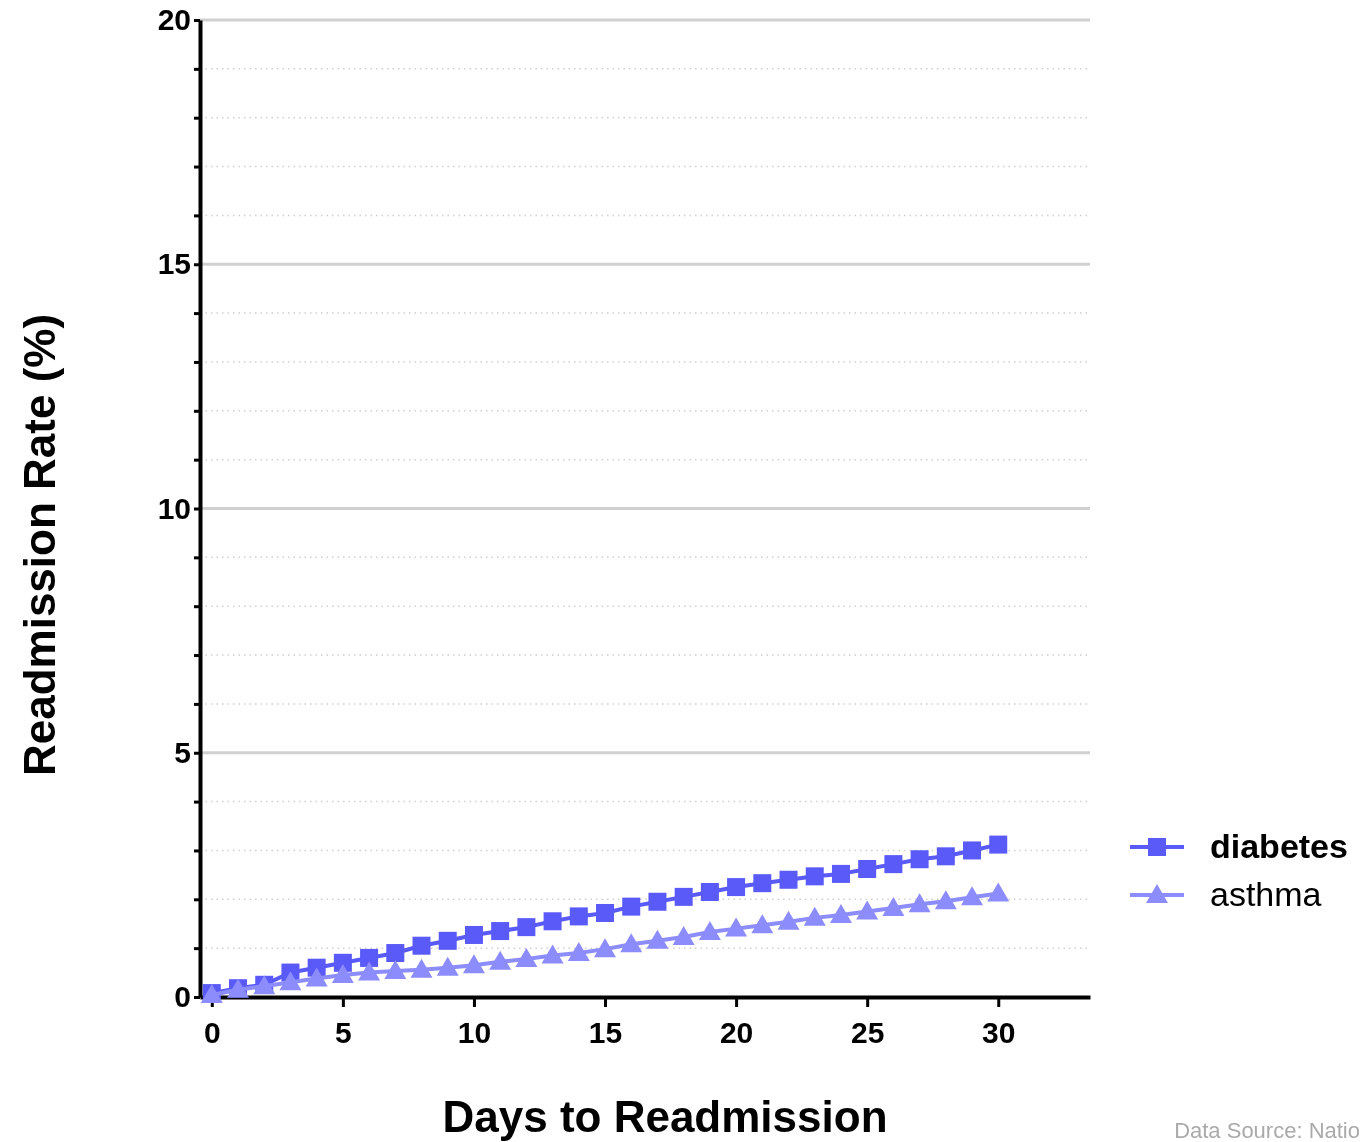  Describe the element at coordinates (736, 1032) in the screenshot. I see `x-tick-label: 20` at that location.